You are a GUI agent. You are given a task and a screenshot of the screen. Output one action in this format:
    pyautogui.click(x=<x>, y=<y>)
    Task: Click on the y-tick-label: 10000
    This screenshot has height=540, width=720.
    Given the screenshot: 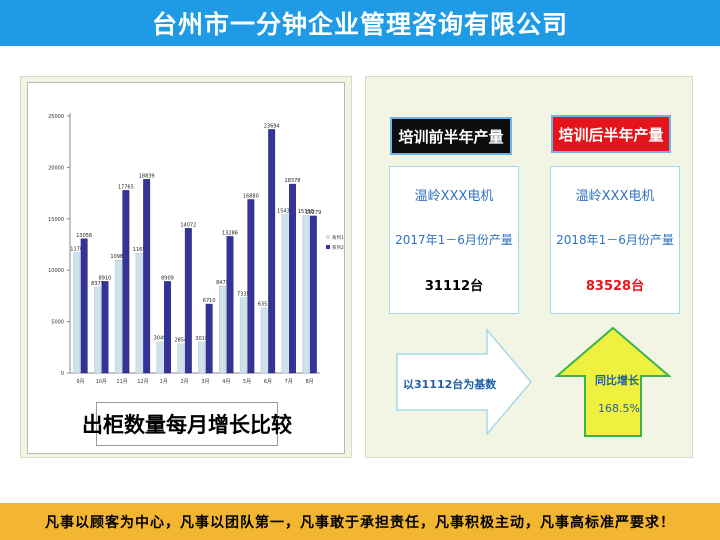 What is the action you would take?
    pyautogui.click(x=56, y=271)
    